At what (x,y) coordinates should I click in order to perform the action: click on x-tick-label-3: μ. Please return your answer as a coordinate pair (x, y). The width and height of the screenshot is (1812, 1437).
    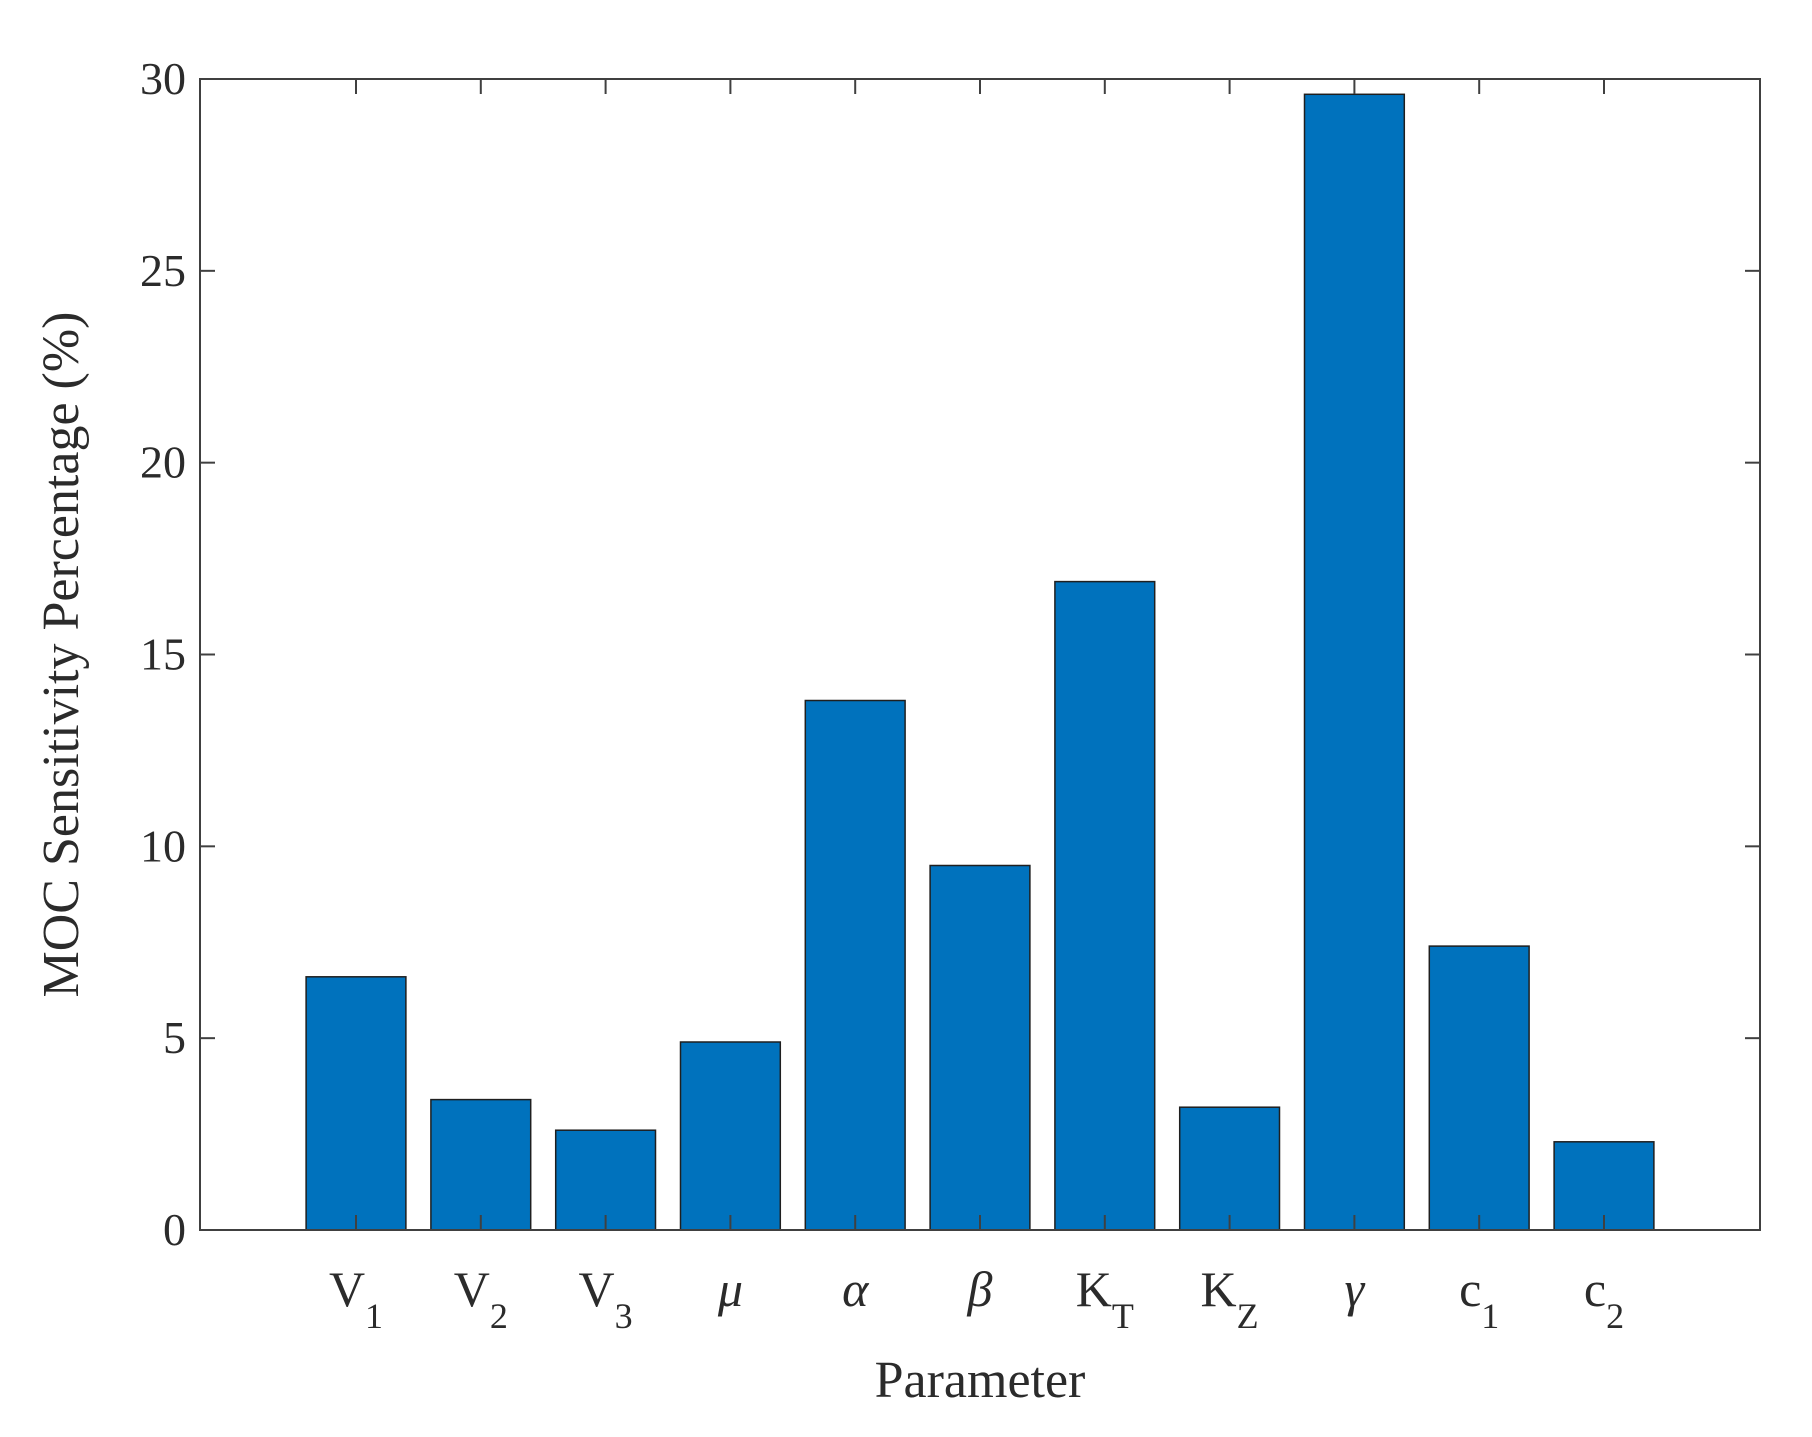
    Looking at the image, I should click on (730, 1289).